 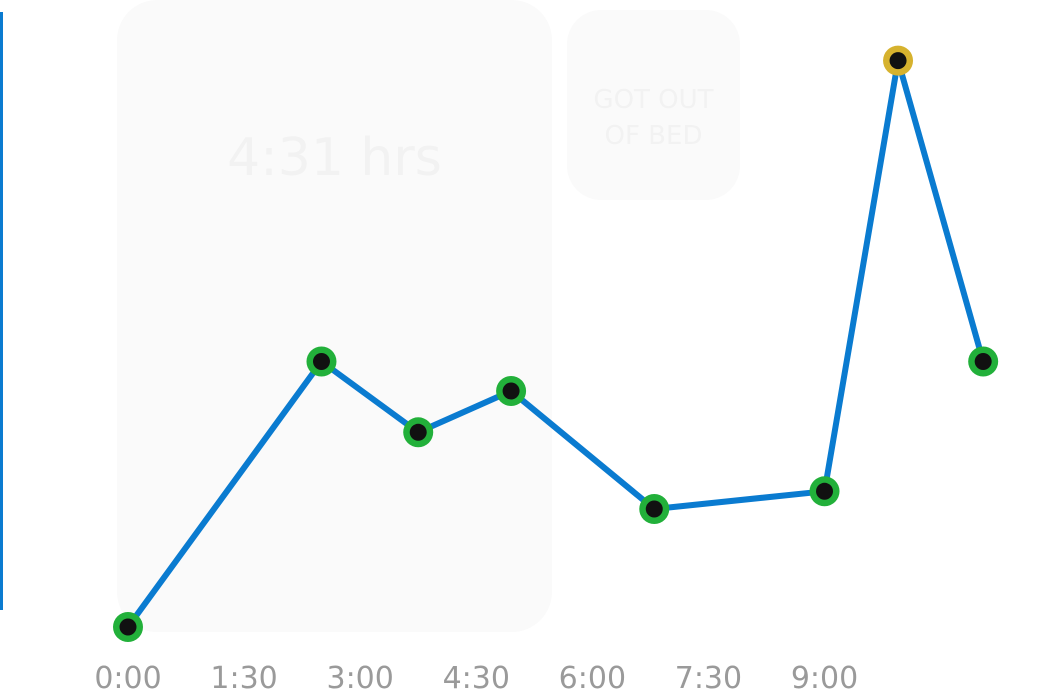 What do you see at coordinates (653, 118) in the screenshot?
I see `got-out-of-bed-label: GOT OUT OF BED` at bounding box center [653, 118].